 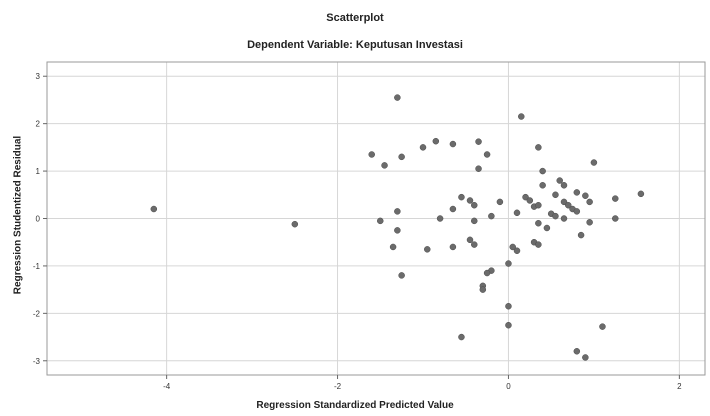 I want to click on y-tick-label: 3, so click(x=38, y=76).